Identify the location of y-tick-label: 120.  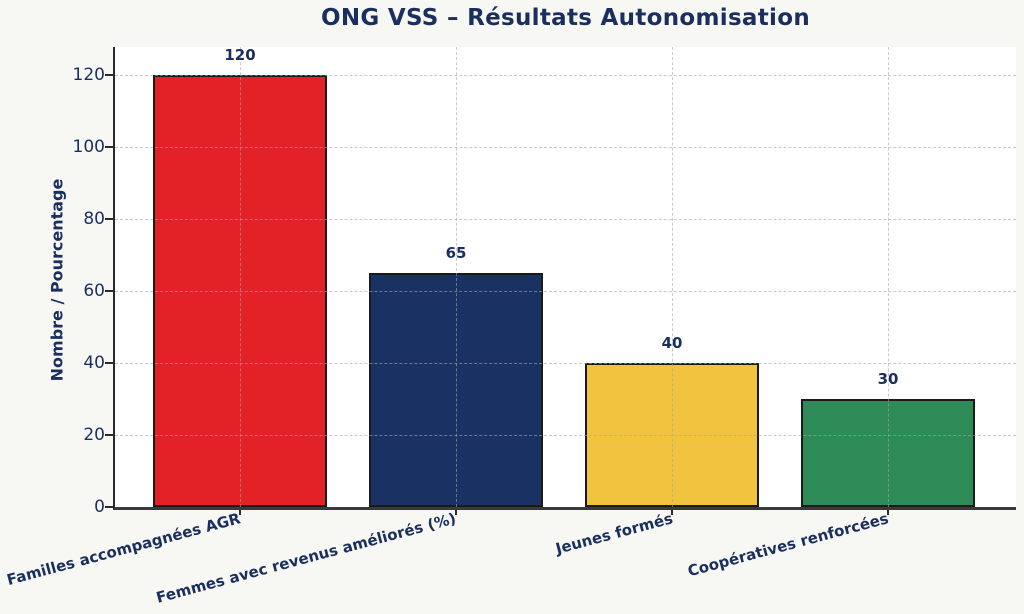
(88, 75).